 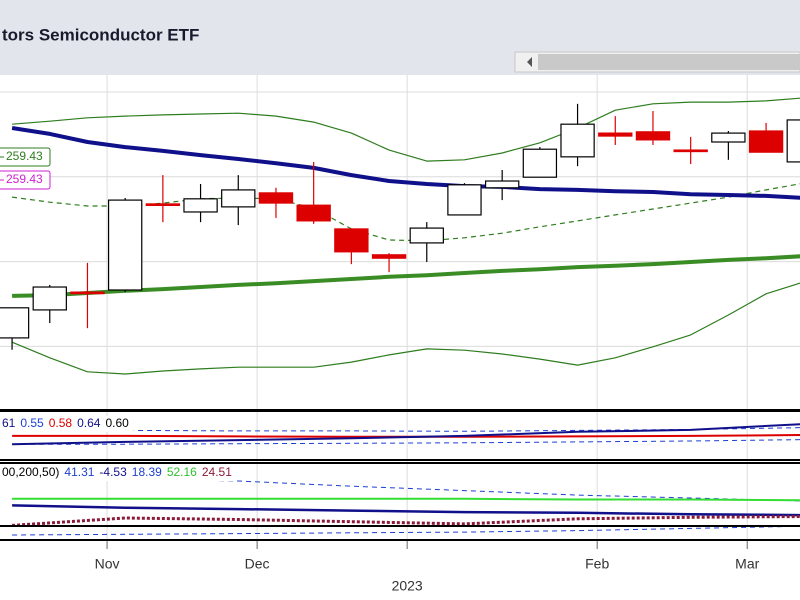 I want to click on indicator-label: -4.53, so click(x=113, y=472).